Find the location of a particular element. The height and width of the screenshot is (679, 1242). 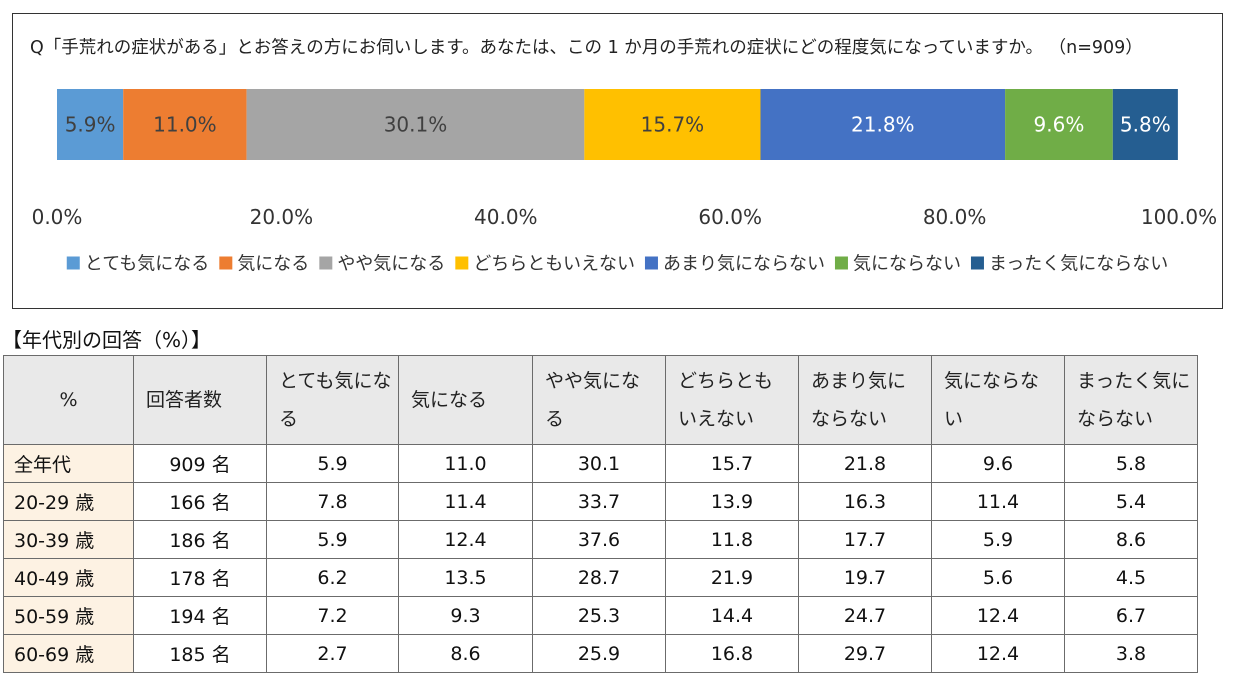

table-row: 60-69 歳 185 名 2.7 8.6 25.9 16.8 29.7 12.4 3.8 is located at coordinates (600, 653).